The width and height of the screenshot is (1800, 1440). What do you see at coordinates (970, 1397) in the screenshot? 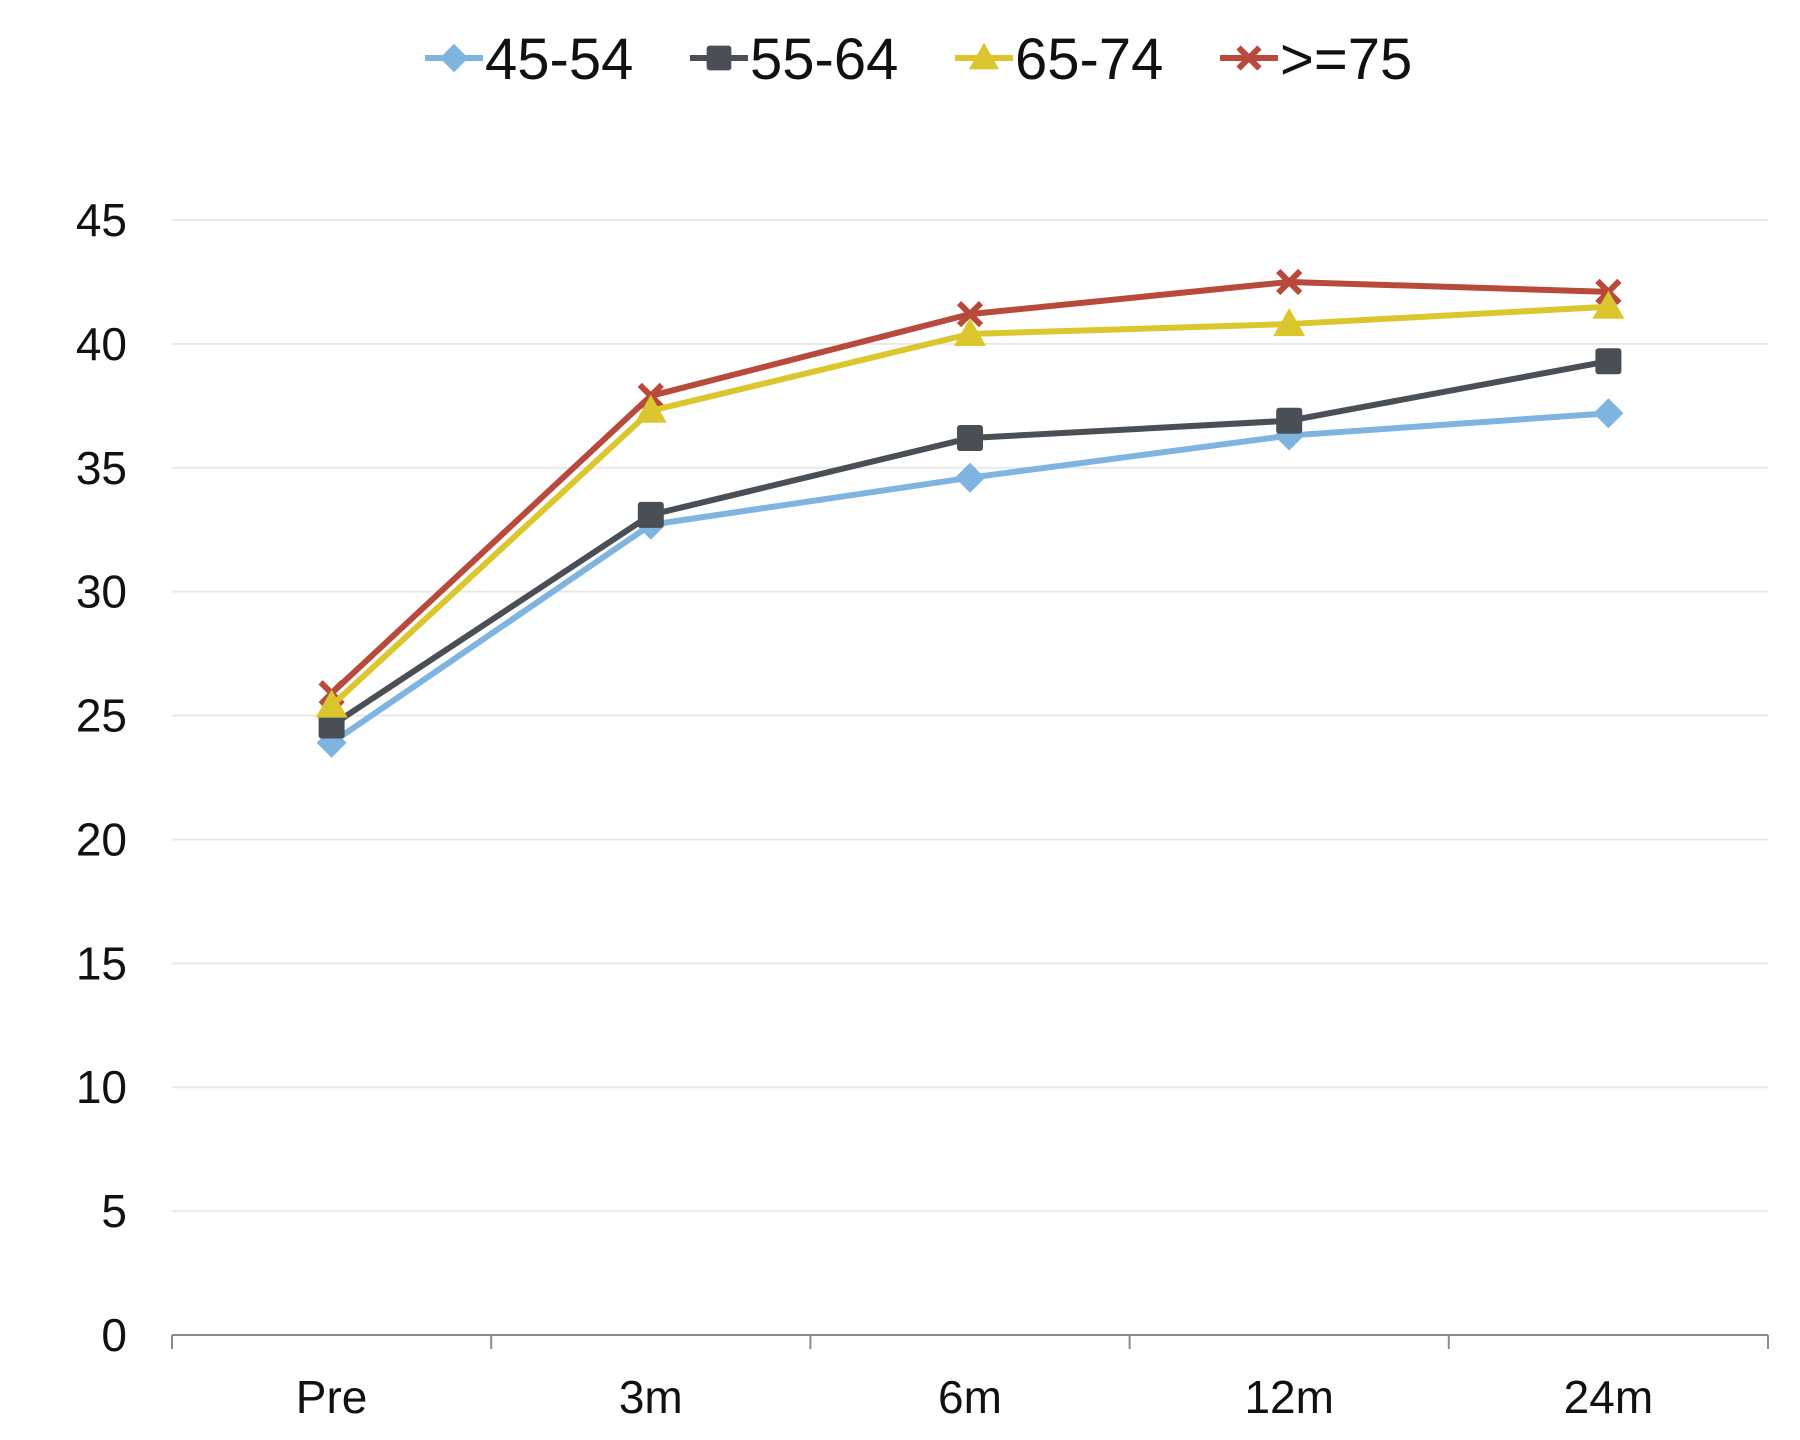
I see `x-tick-label: 6m` at bounding box center [970, 1397].